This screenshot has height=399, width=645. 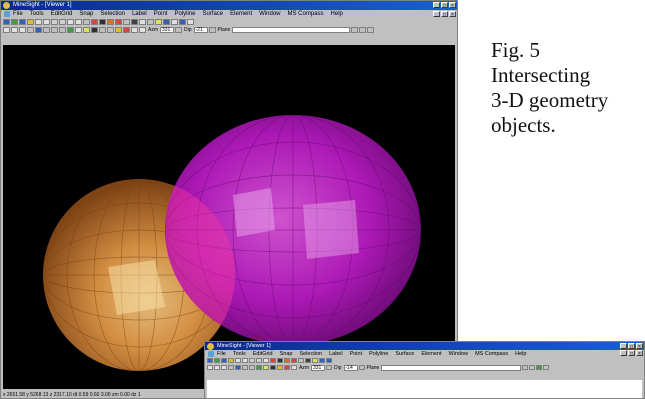 What do you see at coordinates (94, 30) in the screenshot?
I see `clip-icon` at bounding box center [94, 30].